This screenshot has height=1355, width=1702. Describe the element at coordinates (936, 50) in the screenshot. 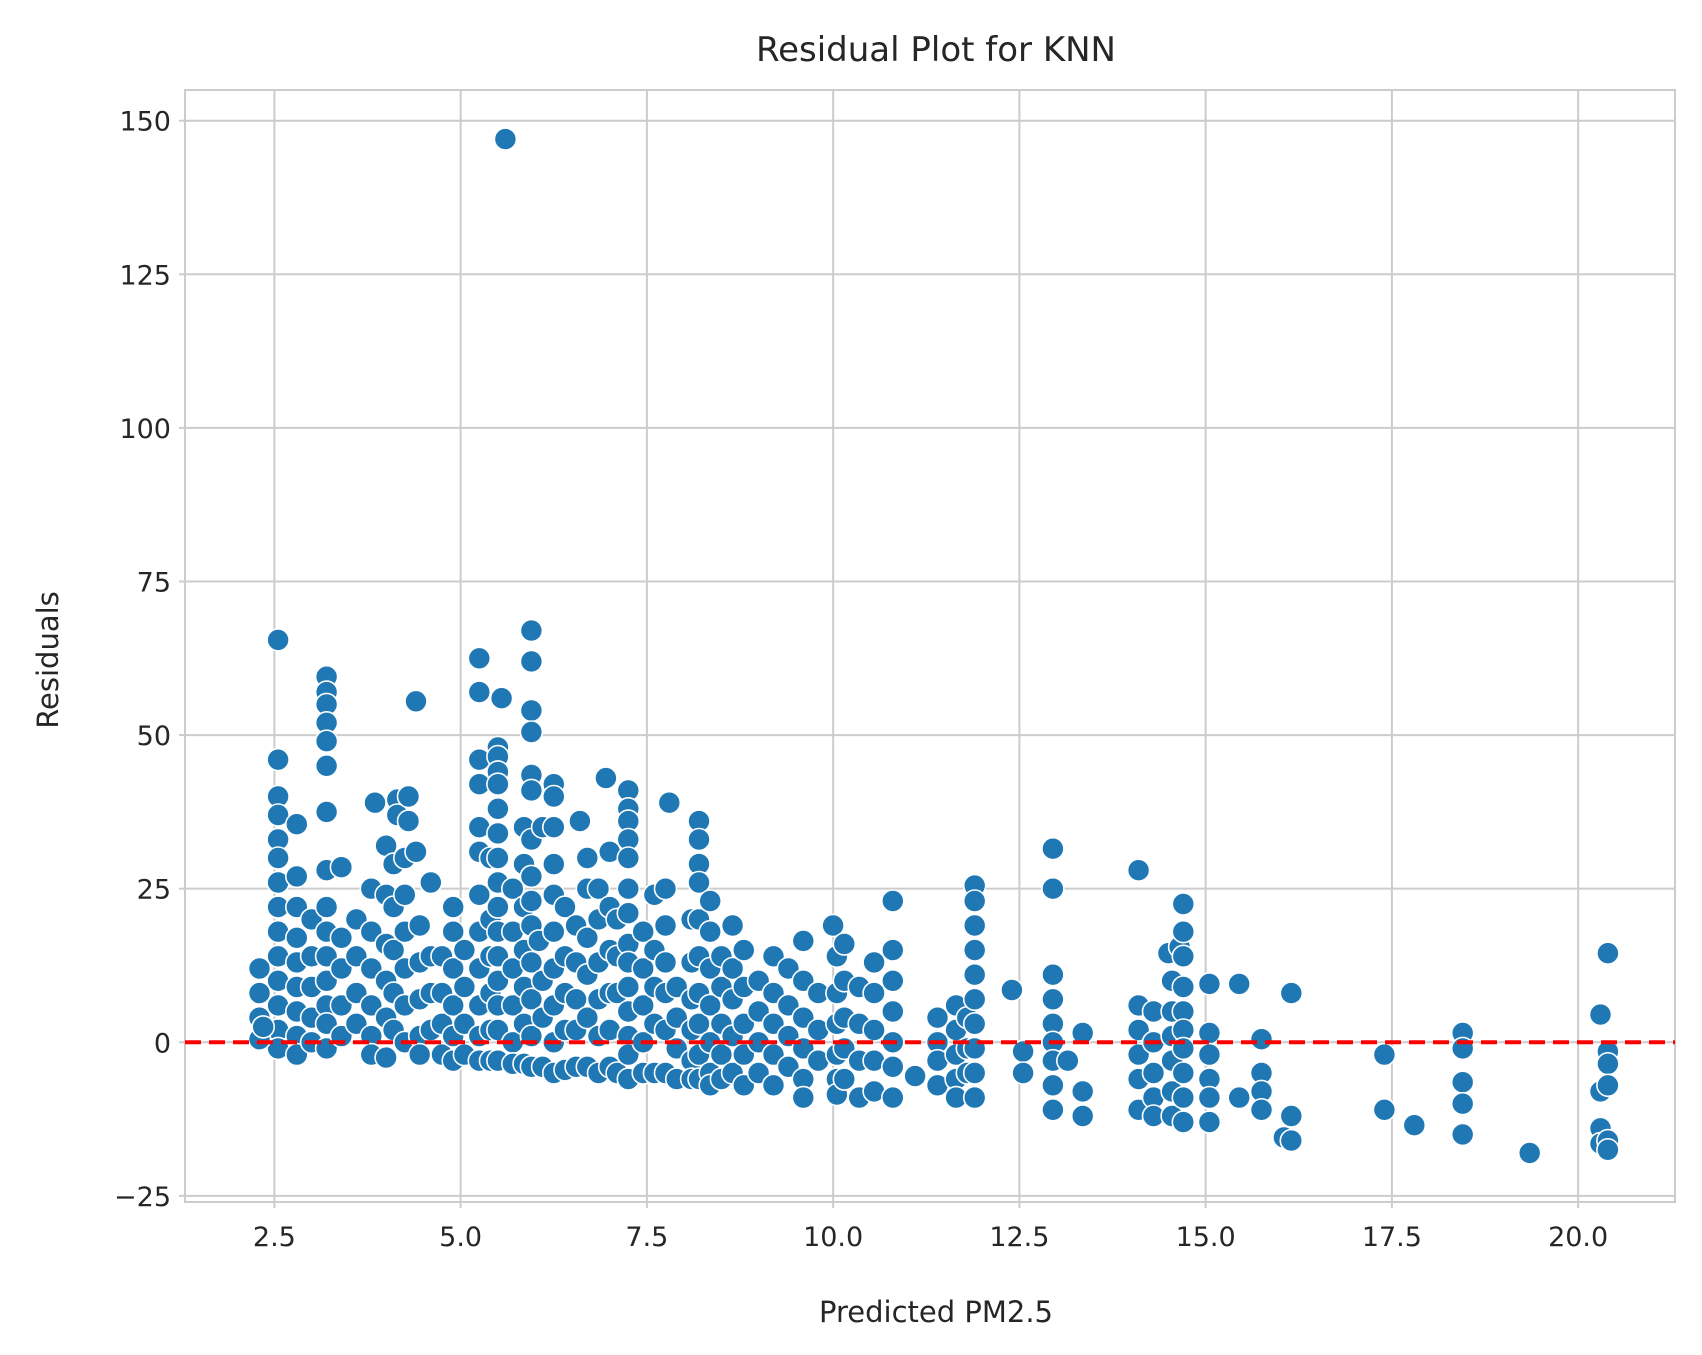

I see `chart-title: Residual Plot for KNN` at that location.